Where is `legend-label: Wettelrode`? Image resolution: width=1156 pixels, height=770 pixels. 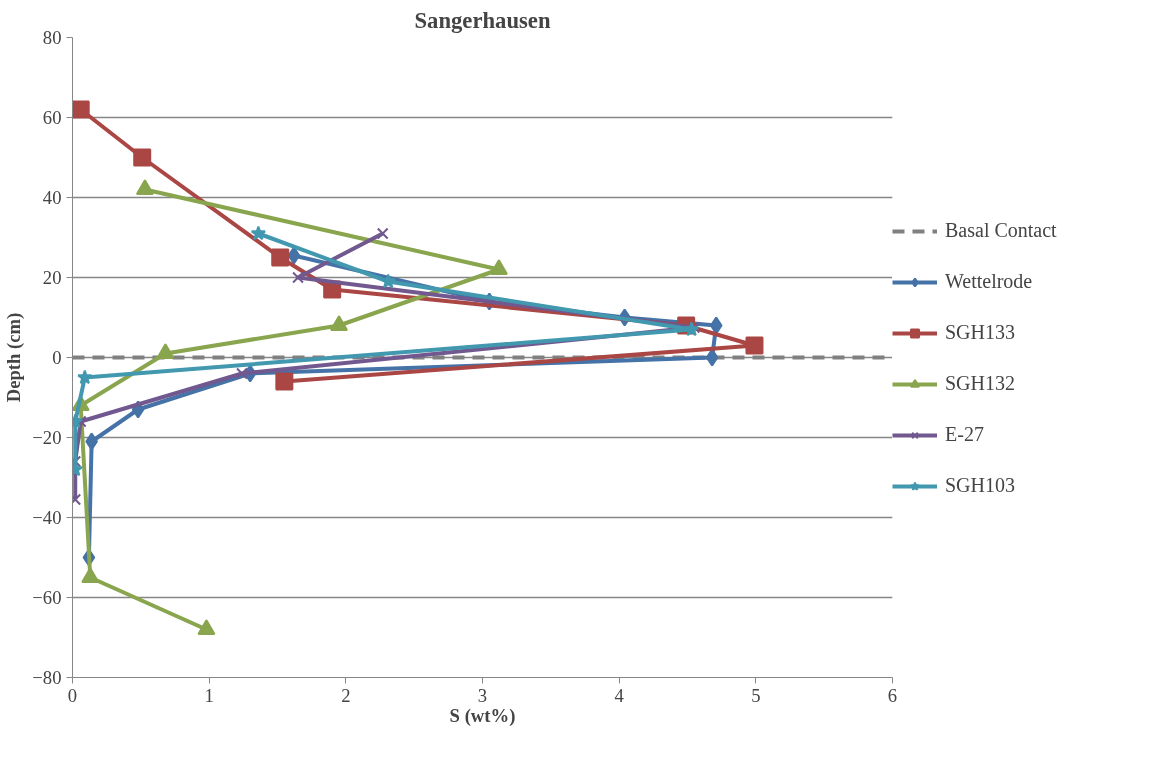 legend-label: Wettelrode is located at coordinates (989, 281).